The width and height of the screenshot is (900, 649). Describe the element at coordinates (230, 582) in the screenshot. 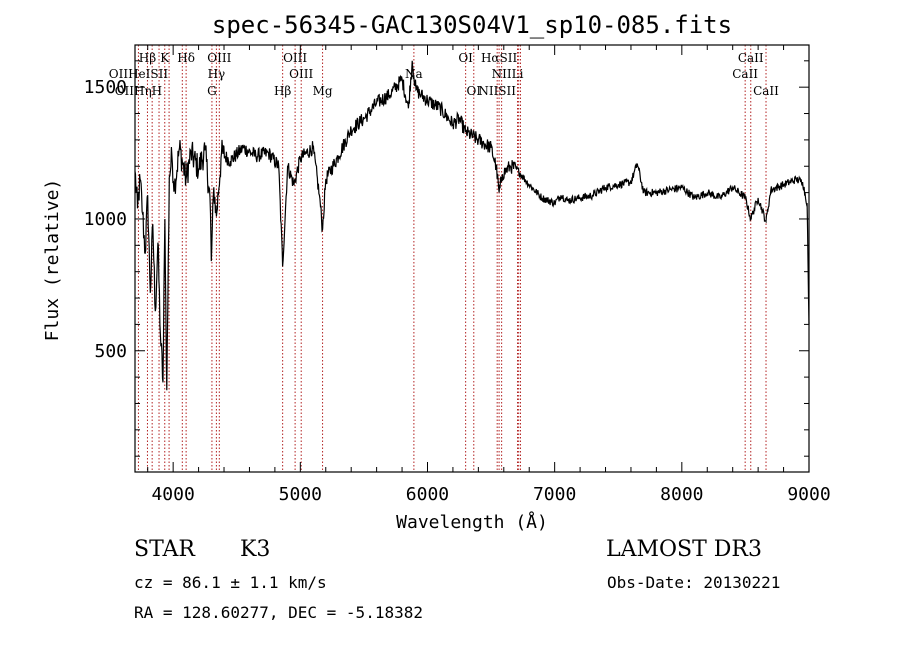

I see `redshift-velocity: cz = 86.1 ± 1.1 km/s` at that location.